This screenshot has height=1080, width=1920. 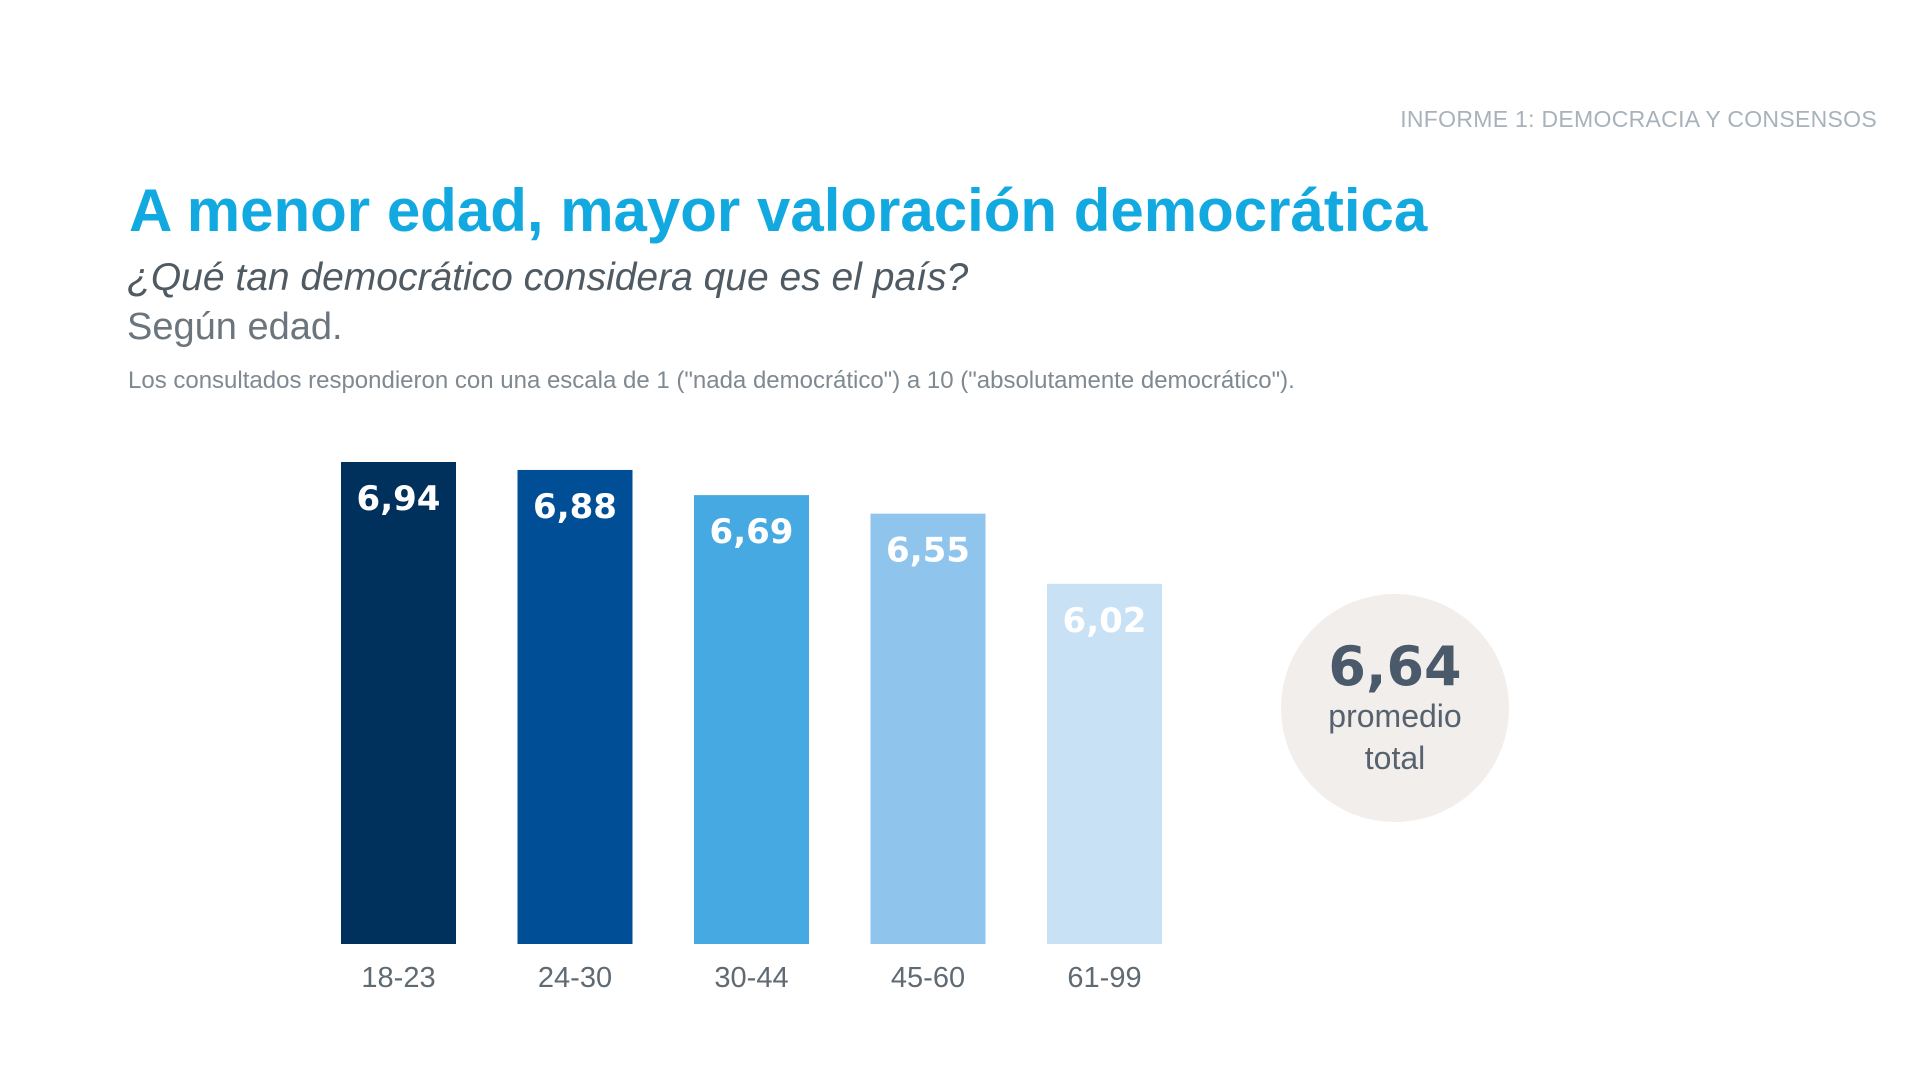 What do you see at coordinates (575, 507) in the screenshot?
I see `bar-value-label: 6,88` at bounding box center [575, 507].